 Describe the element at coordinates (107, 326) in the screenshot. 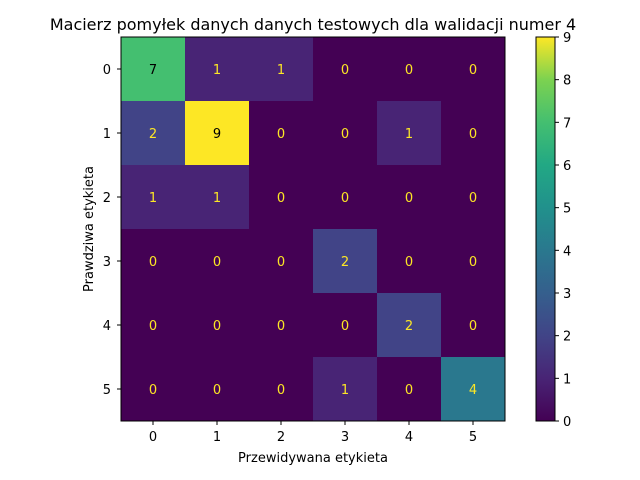

I see `y-tick-label: 4` at that location.